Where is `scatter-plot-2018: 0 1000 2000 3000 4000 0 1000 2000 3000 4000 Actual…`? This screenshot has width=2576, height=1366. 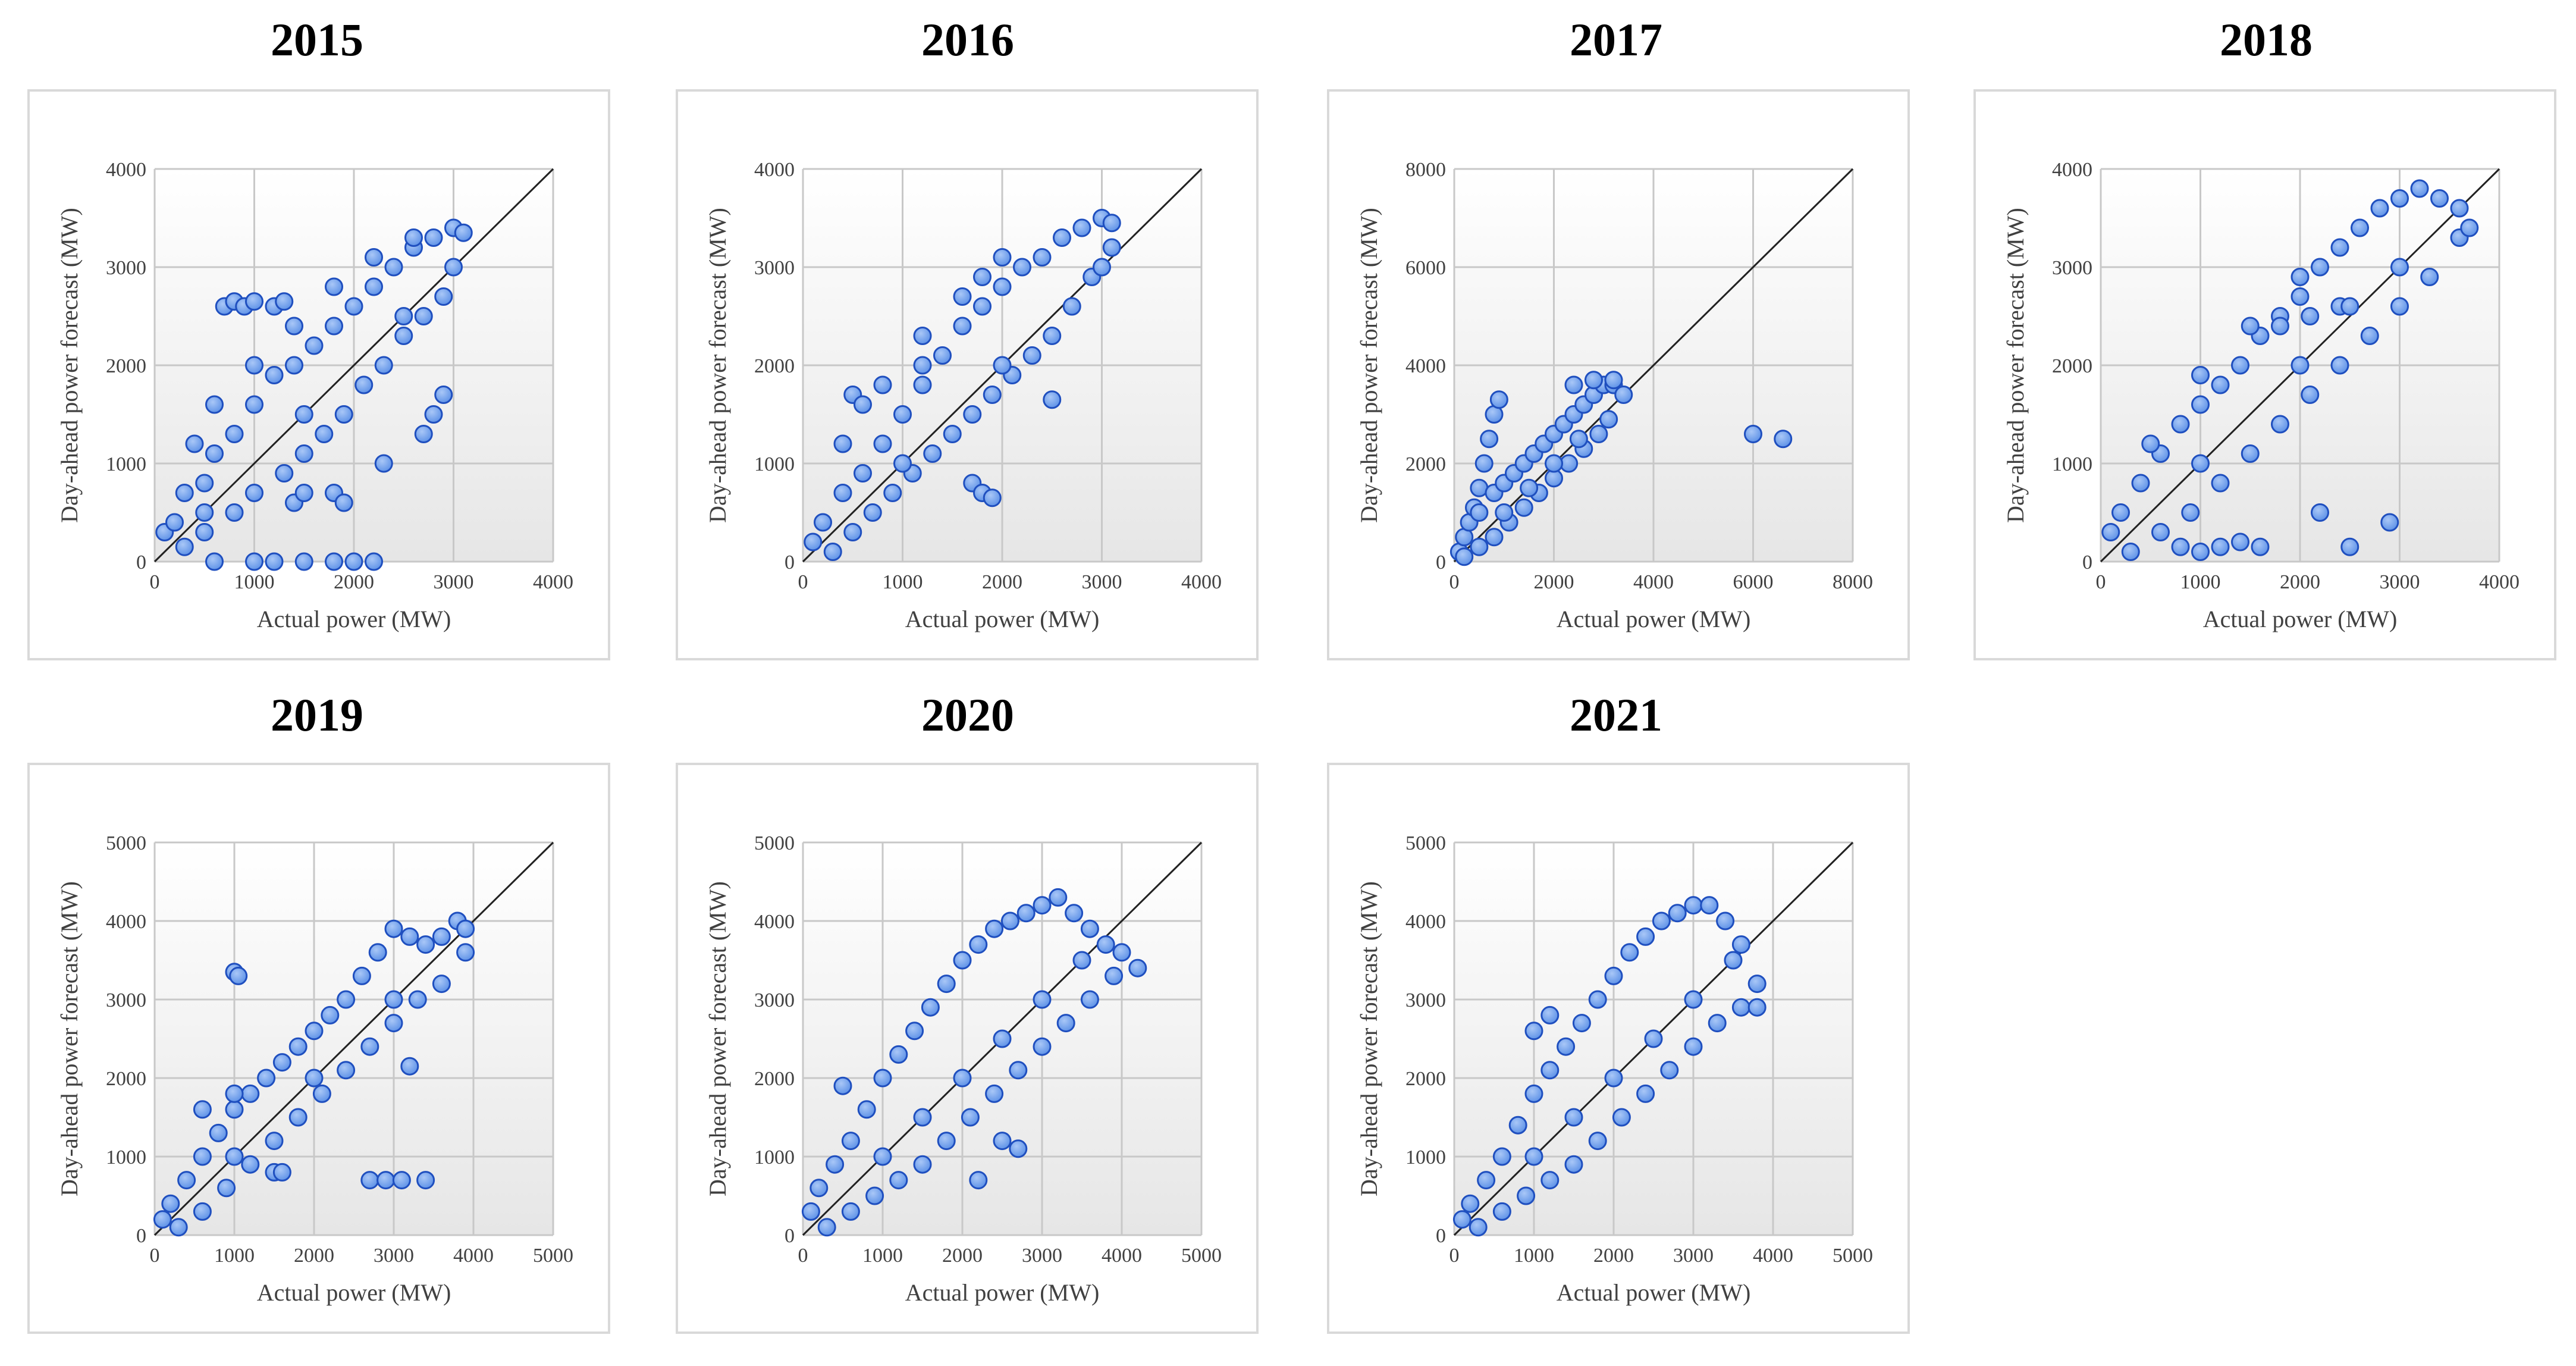 scatter-plot-2018: 0 1000 2000 3000 4000 0 1000 2000 3000 4000 Actual… is located at coordinates (2260, 395).